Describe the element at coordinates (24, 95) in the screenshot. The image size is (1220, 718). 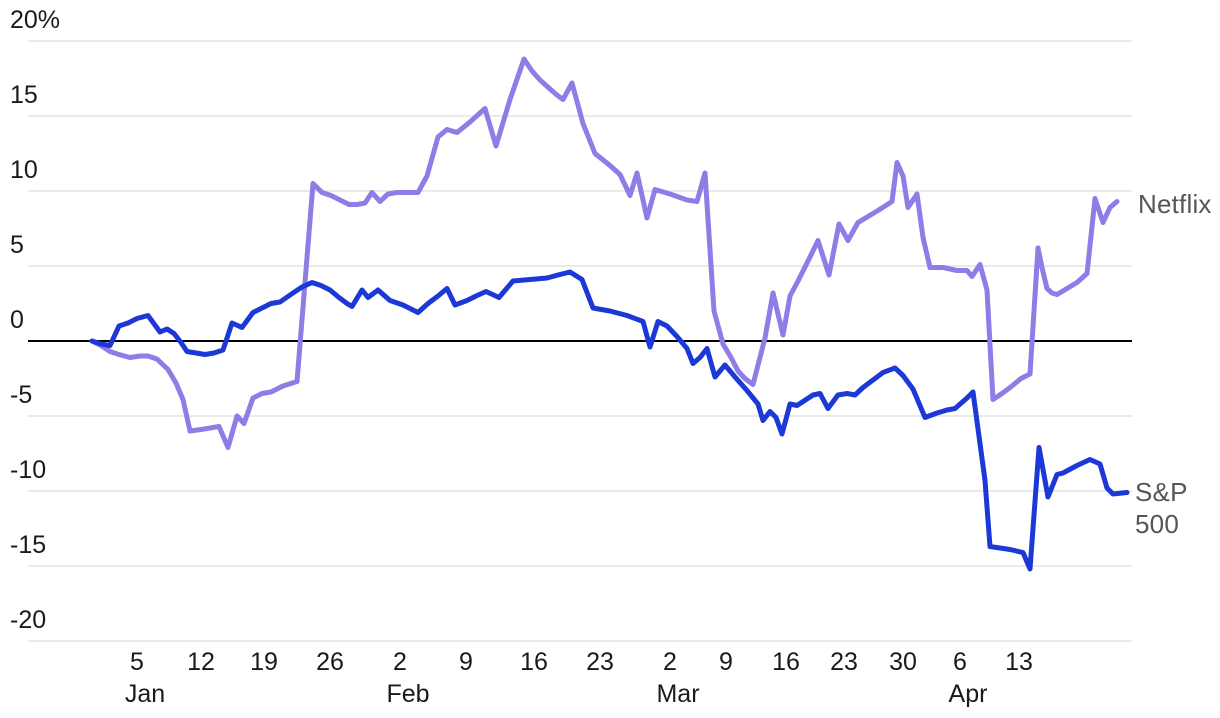
I see `y-axis-tick-label: 15` at that location.